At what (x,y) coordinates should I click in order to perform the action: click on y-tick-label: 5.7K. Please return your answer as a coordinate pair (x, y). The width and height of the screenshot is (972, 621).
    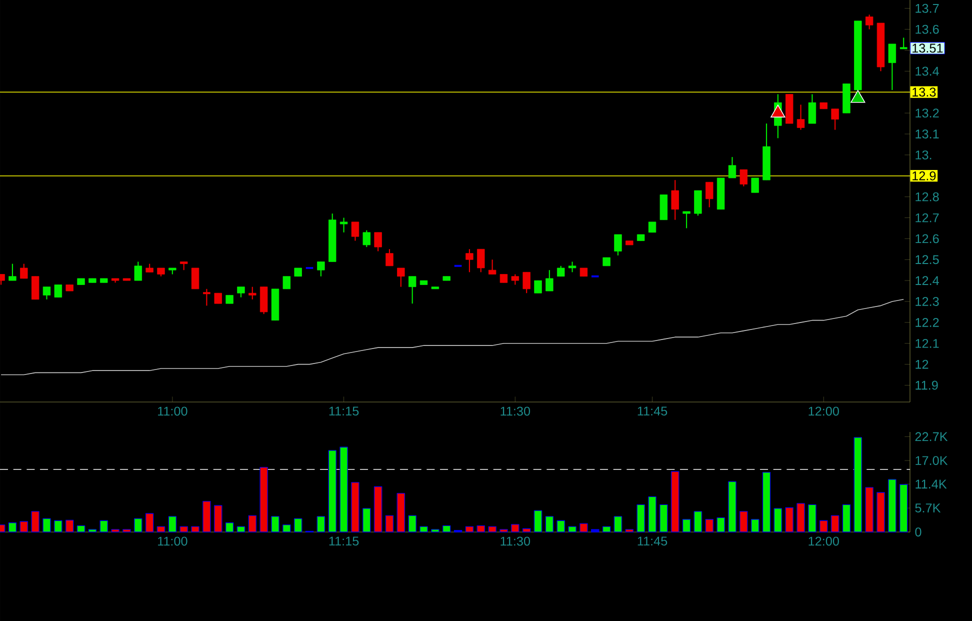
    Looking at the image, I should click on (928, 508).